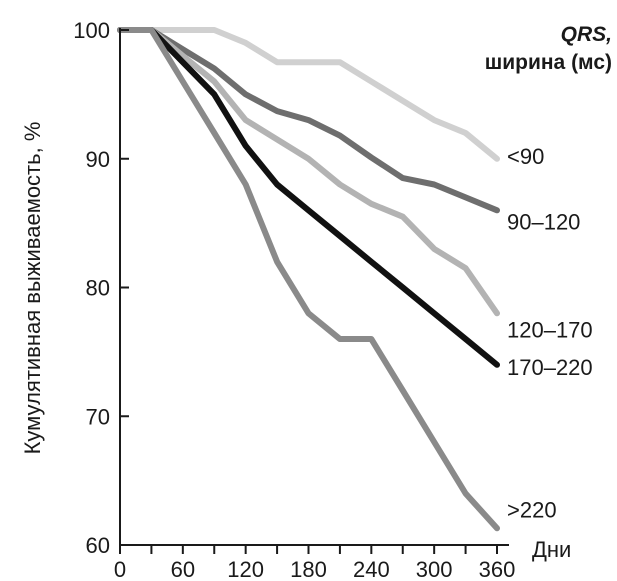 This screenshot has width=617, height=581. I want to click on x-tick-label: 300, so click(434, 569).